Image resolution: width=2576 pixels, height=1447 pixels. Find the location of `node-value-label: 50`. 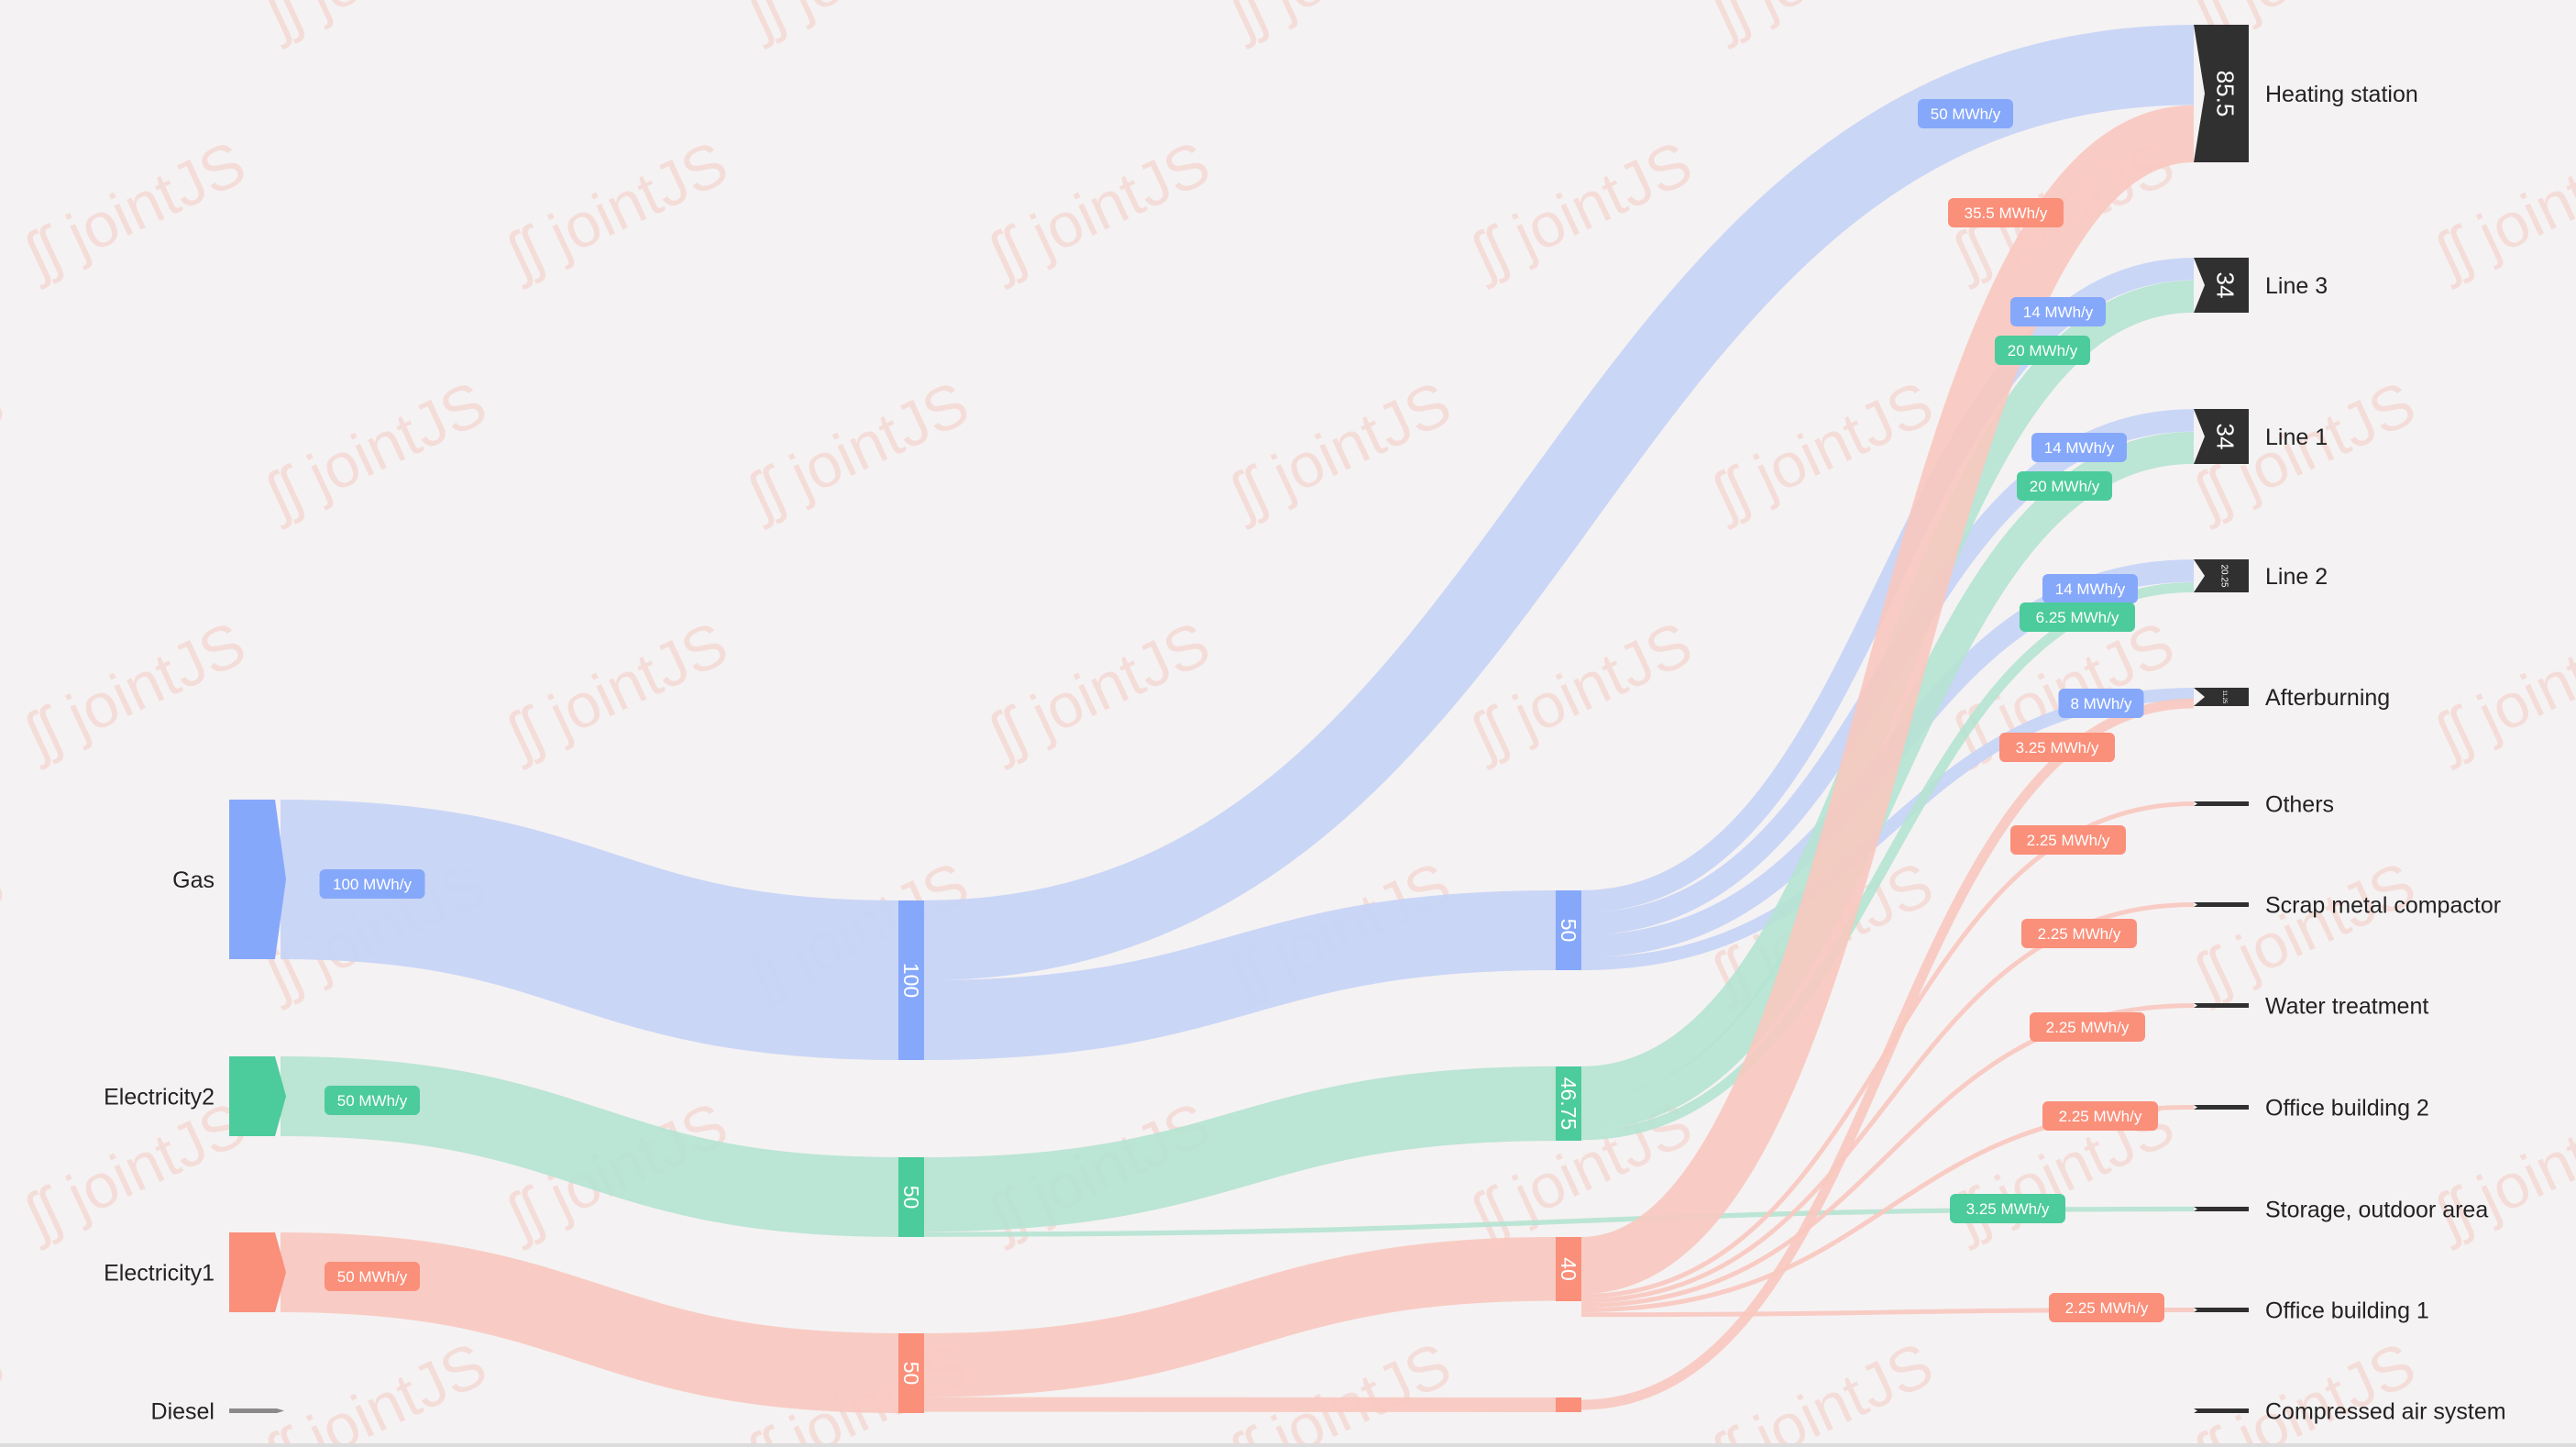

node-value-label: 50 is located at coordinates (1569, 931).